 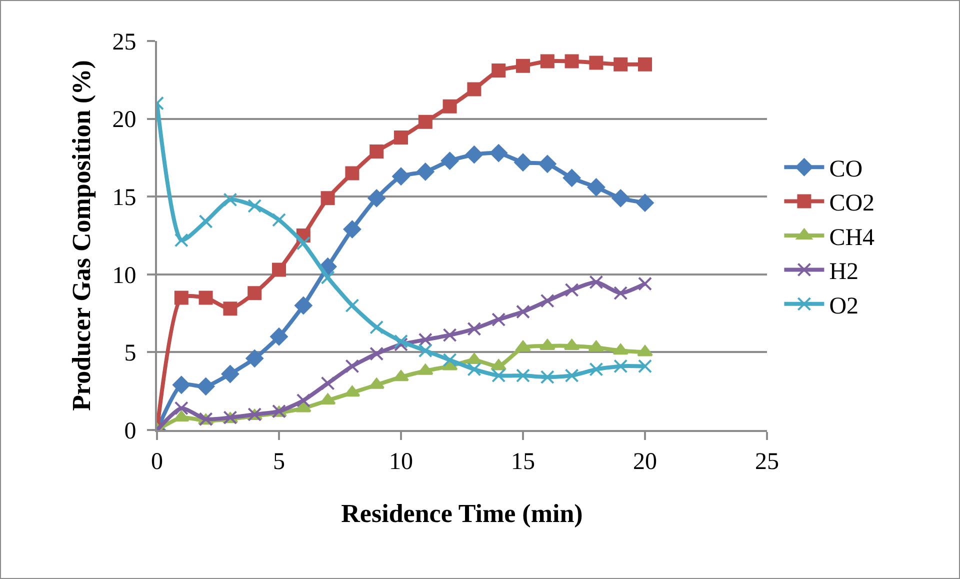 I want to click on legend-label: O2, so click(x=844, y=306).